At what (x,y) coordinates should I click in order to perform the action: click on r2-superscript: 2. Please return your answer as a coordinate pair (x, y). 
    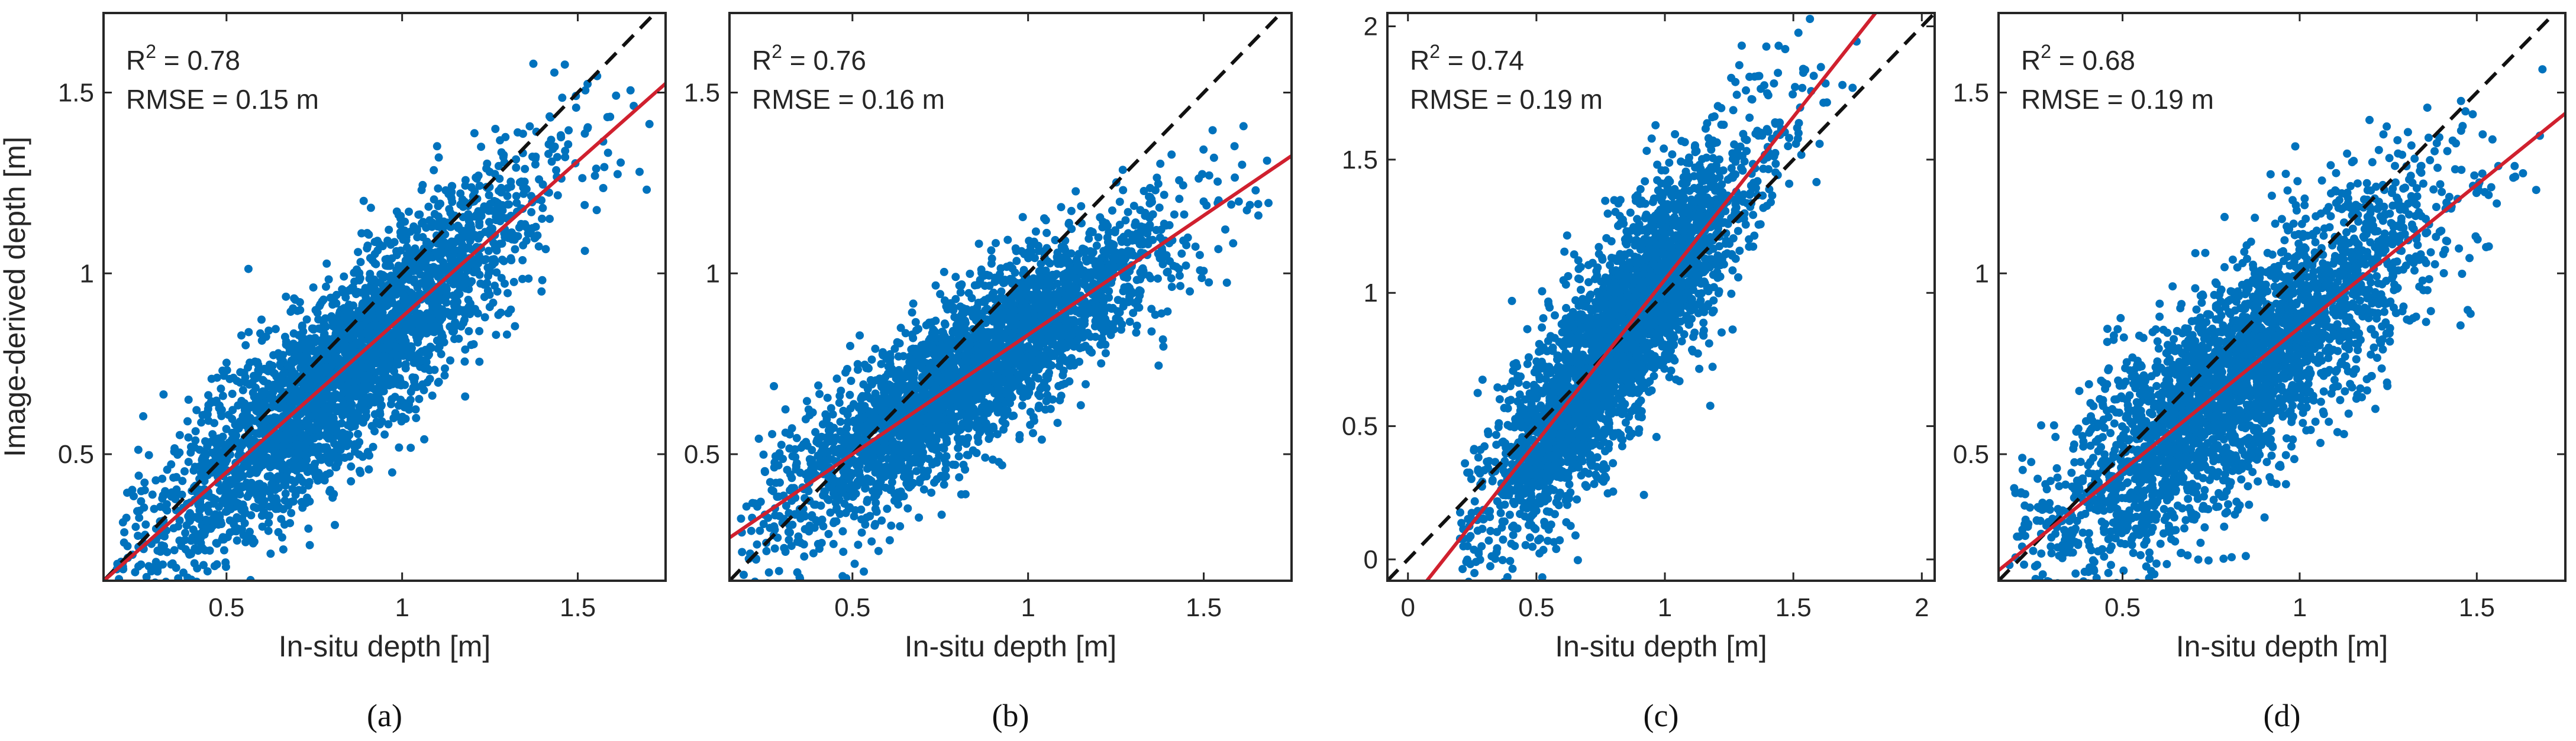
    Looking at the image, I should click on (151, 52).